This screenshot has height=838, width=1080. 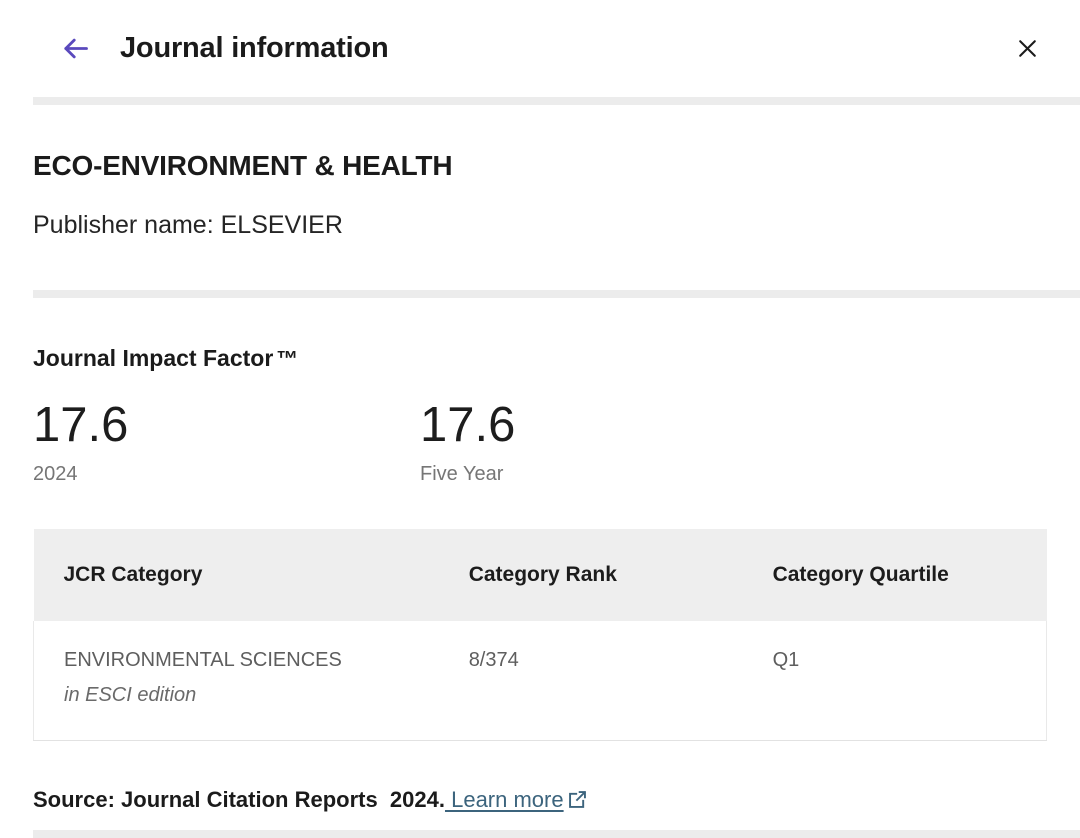 I want to click on column-header-jcr-category: JCR Category, so click(x=236, y=575).